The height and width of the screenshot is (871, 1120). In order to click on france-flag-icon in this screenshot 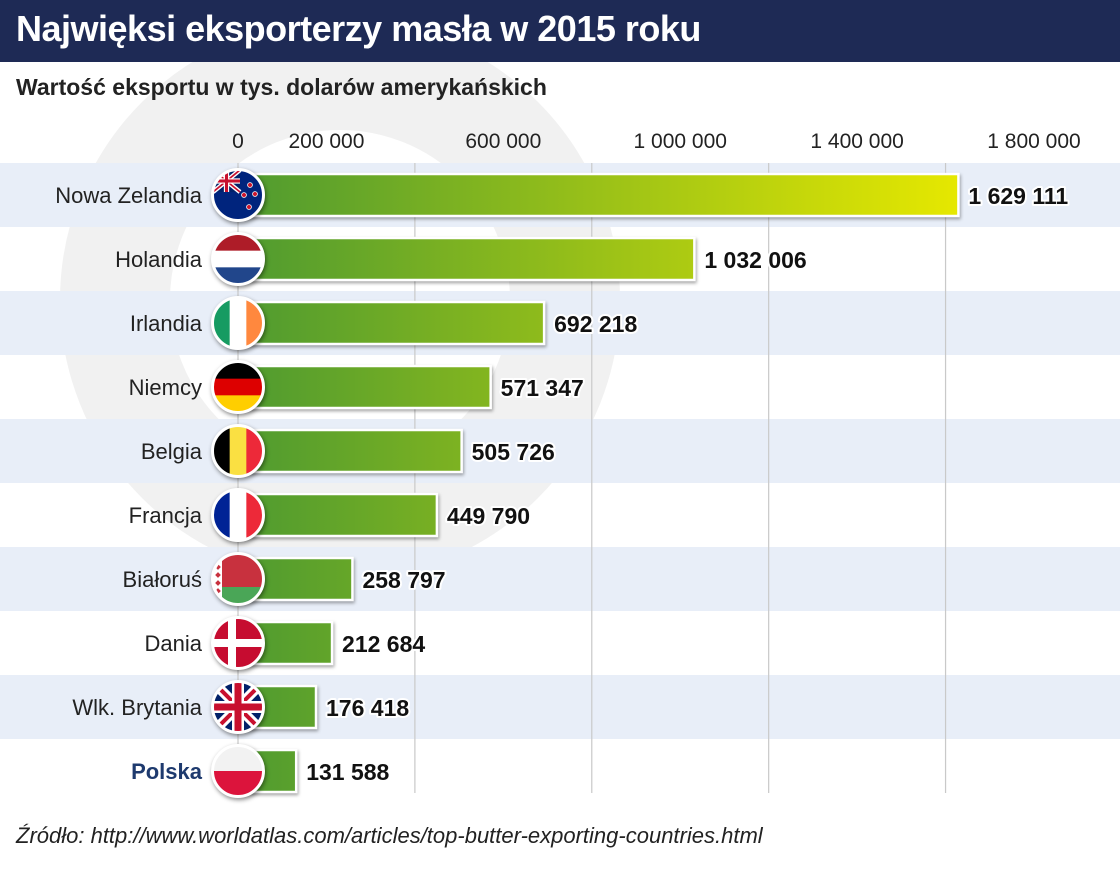, I will do `click(238, 515)`.